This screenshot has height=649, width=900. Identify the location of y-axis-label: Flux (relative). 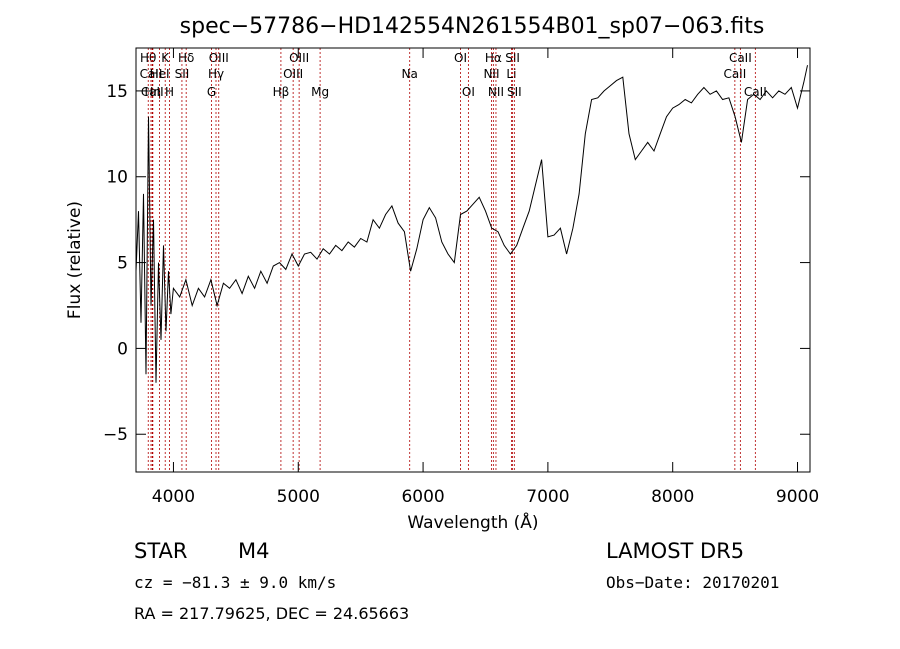
(75, 260).